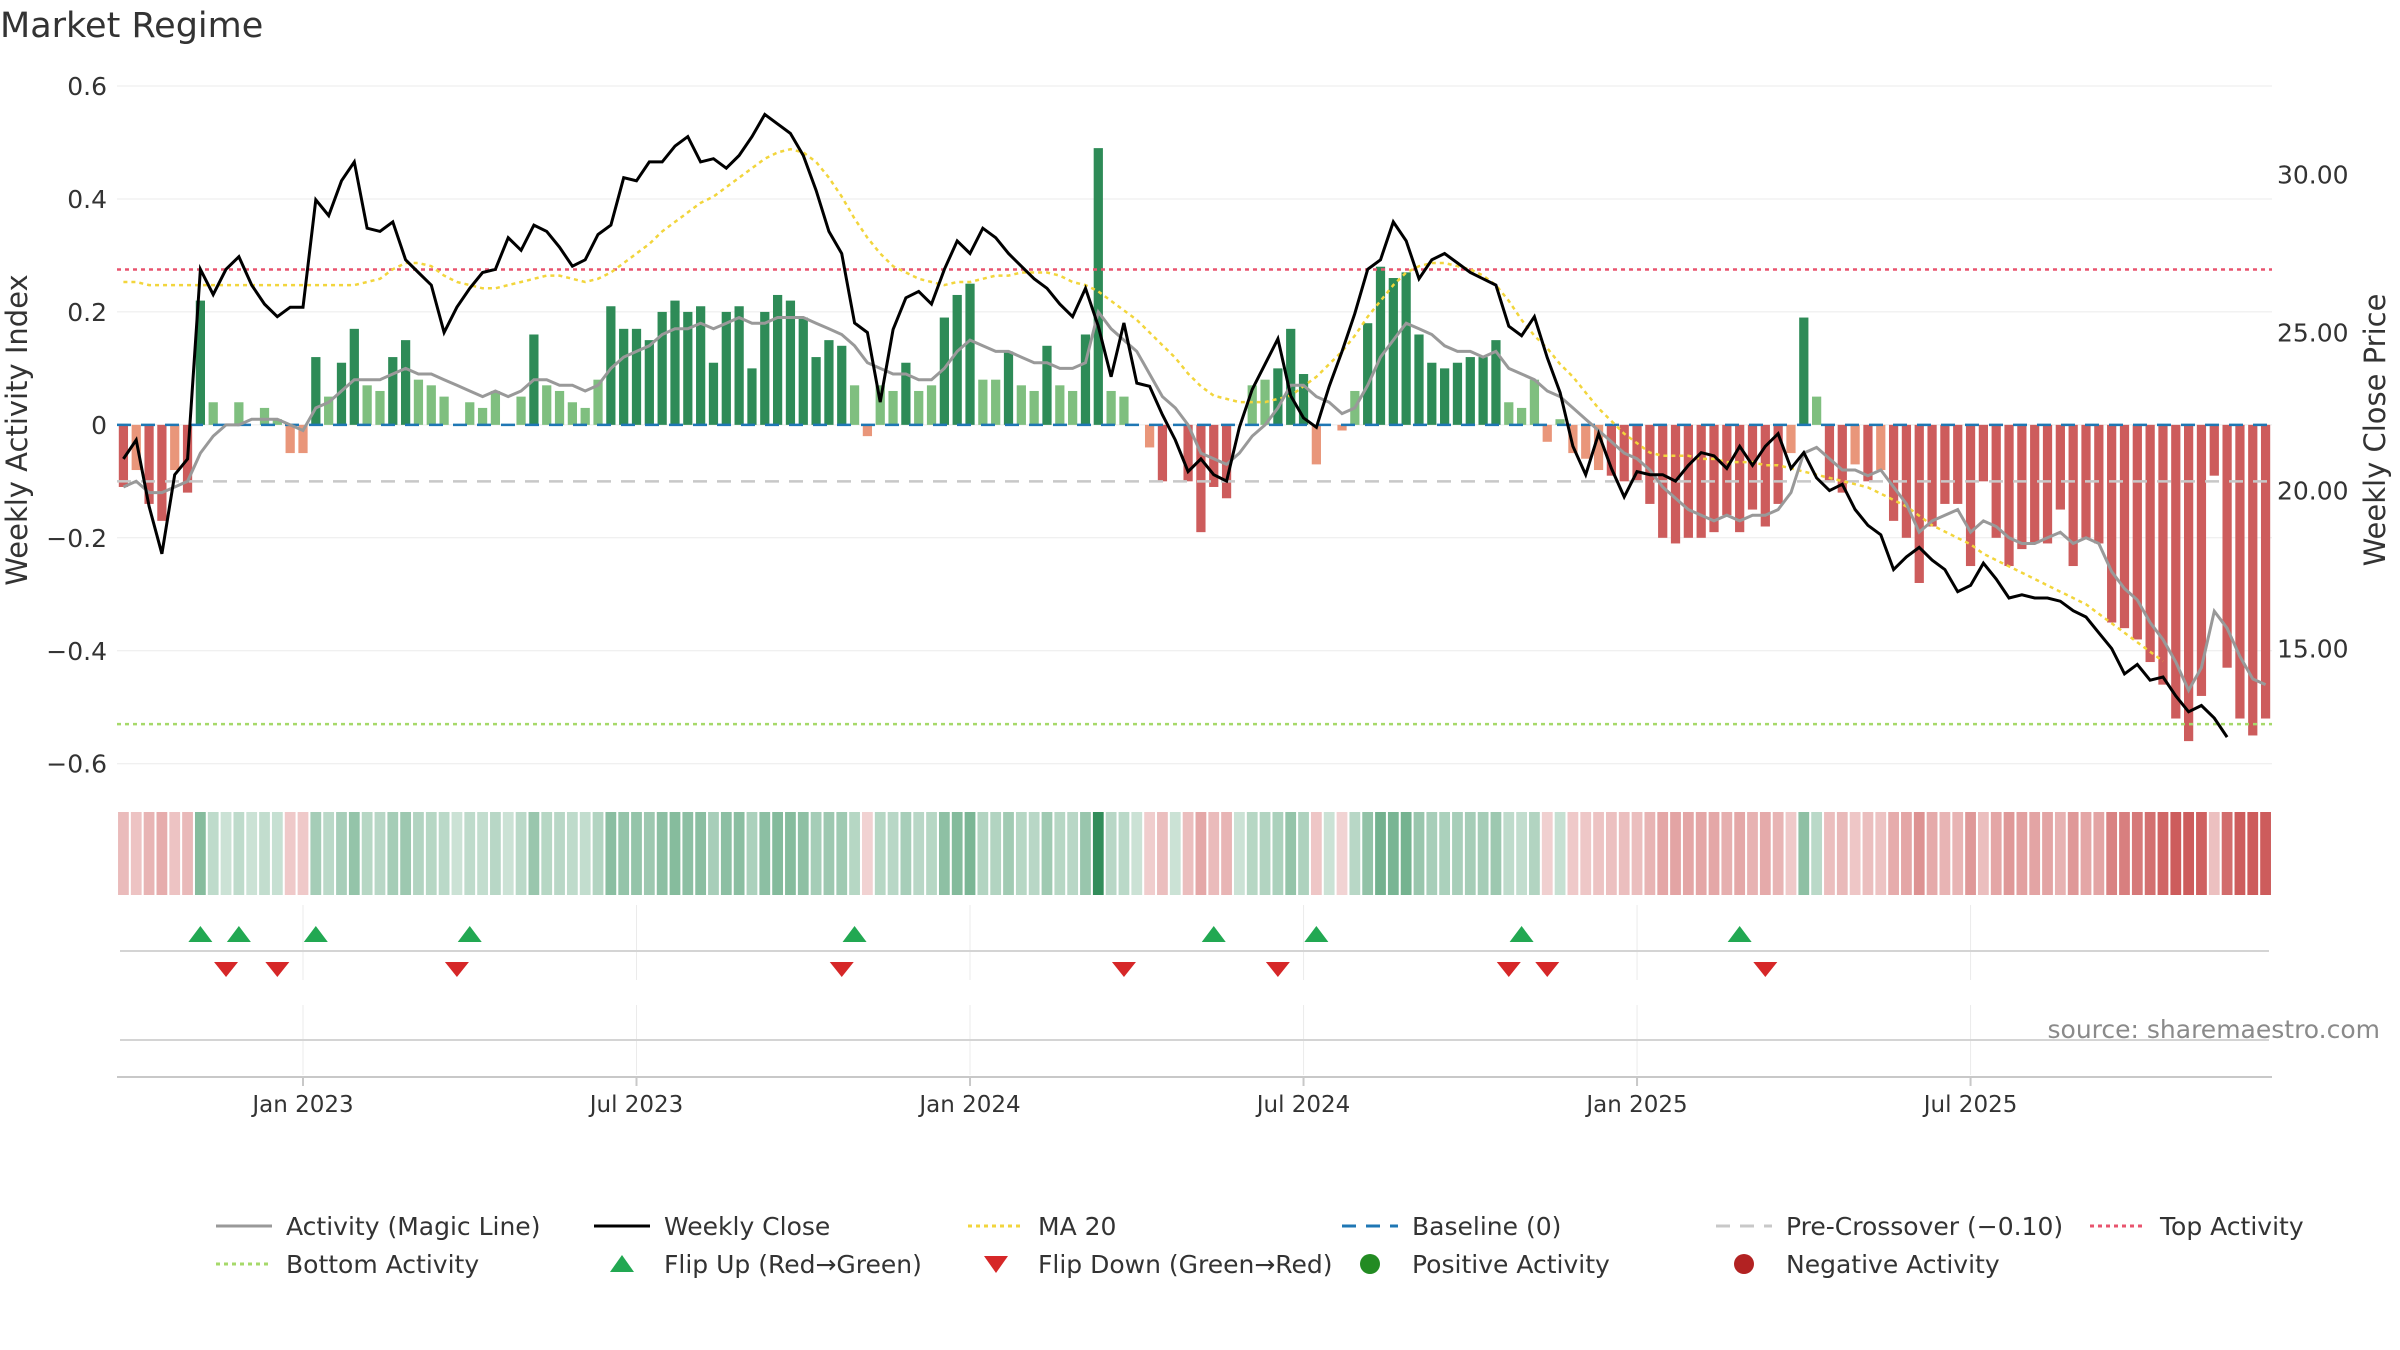  Describe the element at coordinates (87, 86) in the screenshot. I see `y-tick-label: 0.6` at that location.